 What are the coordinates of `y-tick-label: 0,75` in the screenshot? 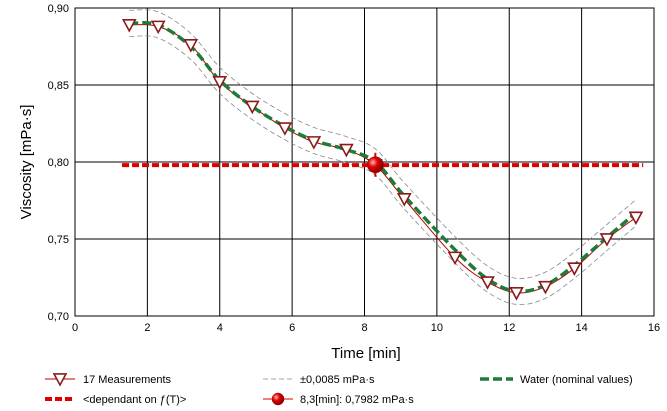 It's located at (58, 240).